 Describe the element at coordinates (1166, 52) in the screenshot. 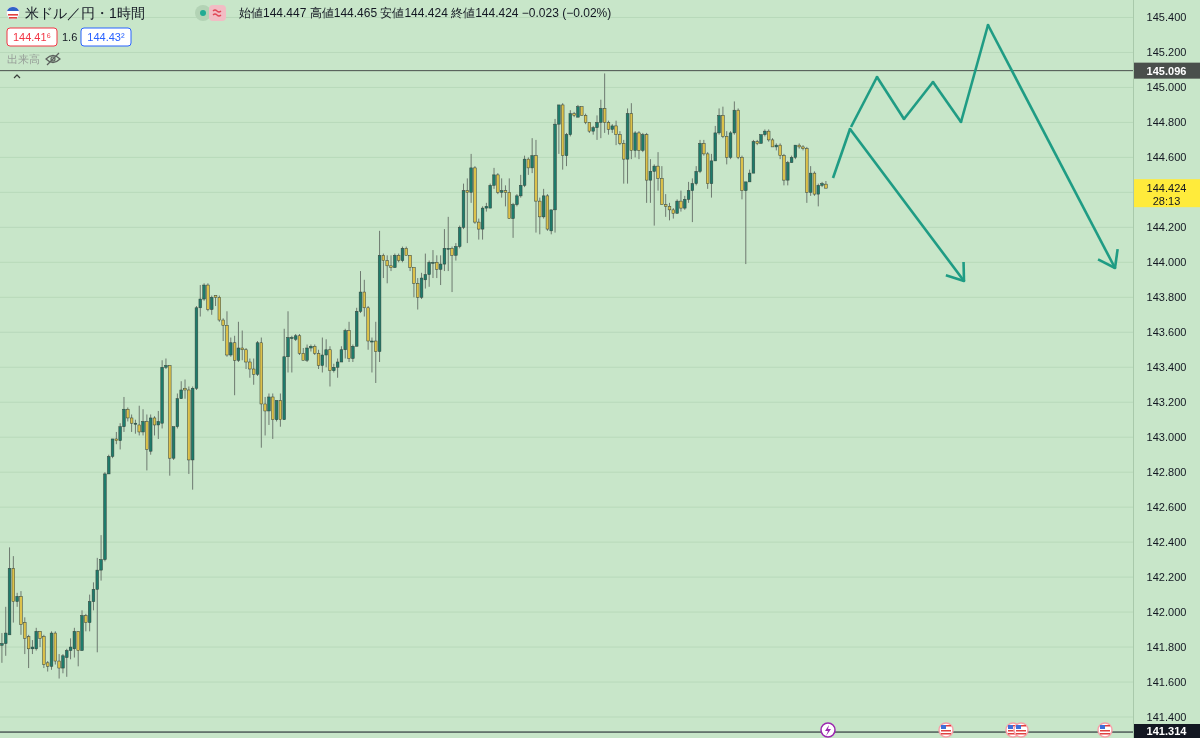

I see `y-tick-label: 145.200` at that location.